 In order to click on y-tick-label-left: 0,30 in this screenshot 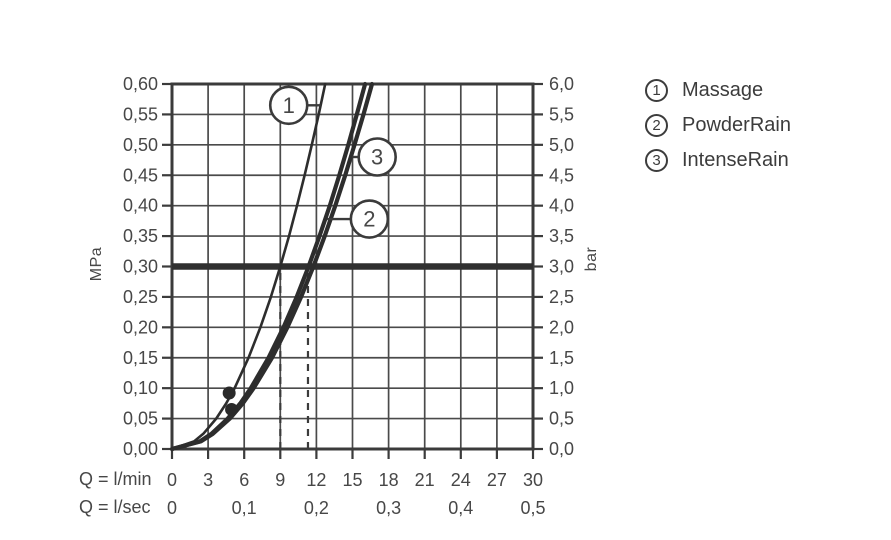, I will do `click(140, 267)`.